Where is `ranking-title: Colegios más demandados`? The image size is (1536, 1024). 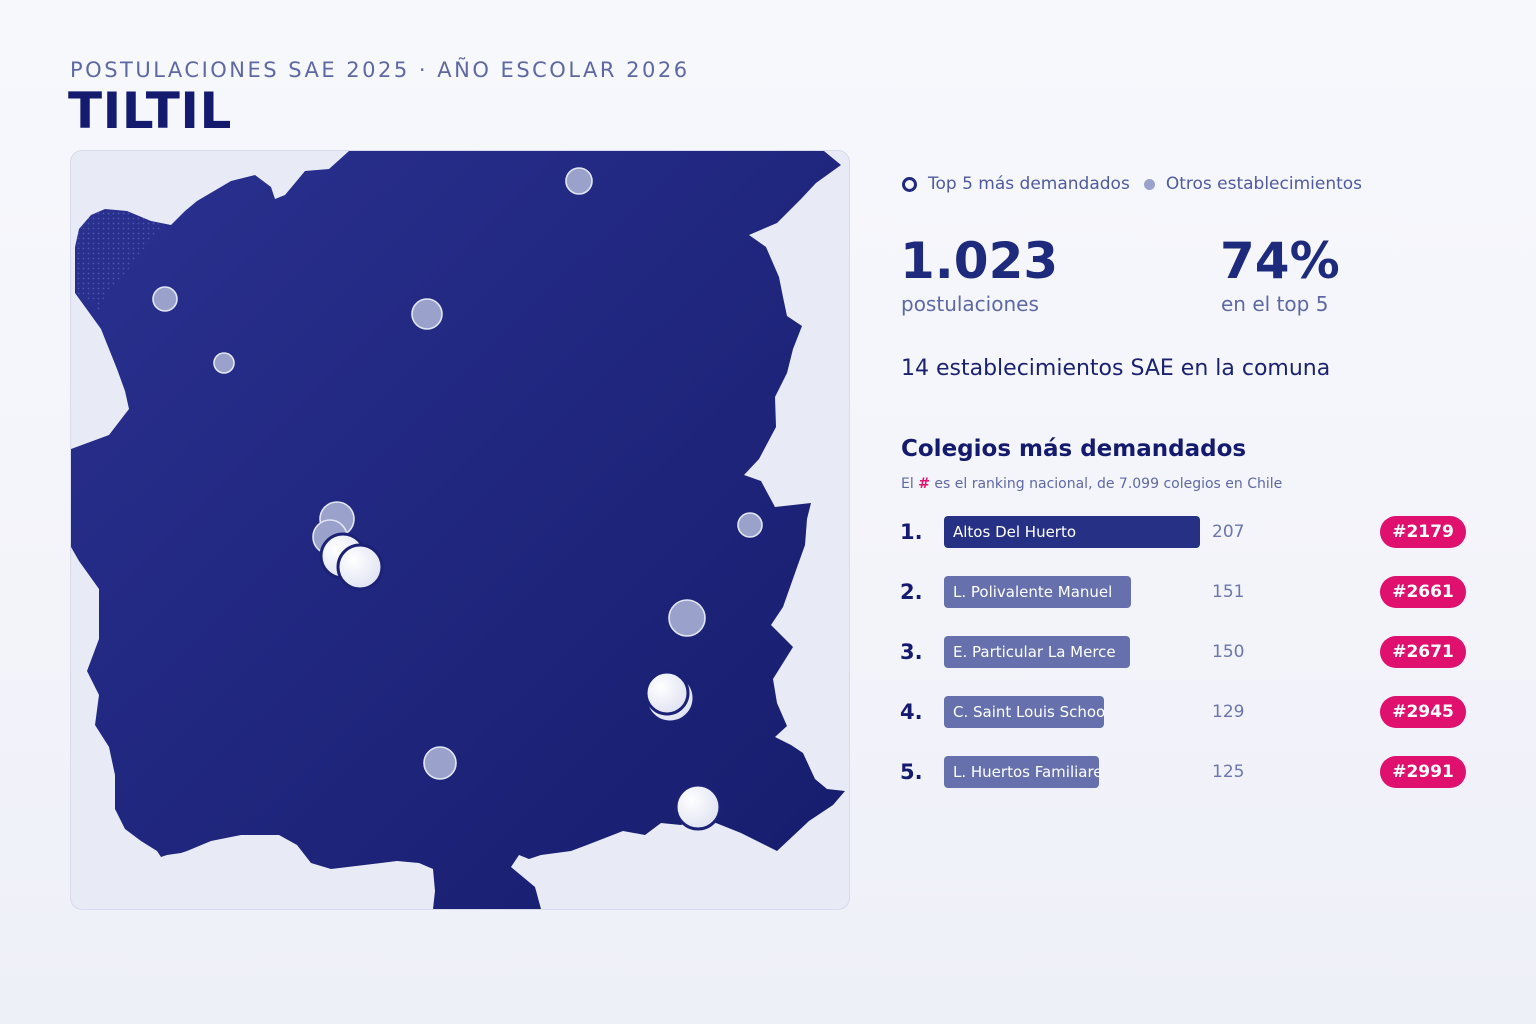
ranking-title: Colegios más demandados is located at coordinates (1074, 449).